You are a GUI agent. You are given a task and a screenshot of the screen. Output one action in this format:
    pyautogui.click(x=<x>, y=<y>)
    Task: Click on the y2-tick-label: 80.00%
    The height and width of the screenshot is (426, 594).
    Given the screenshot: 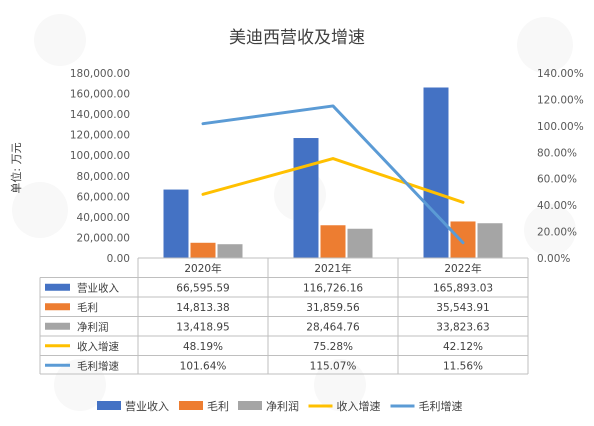 What is the action you would take?
    pyautogui.click(x=557, y=153)
    